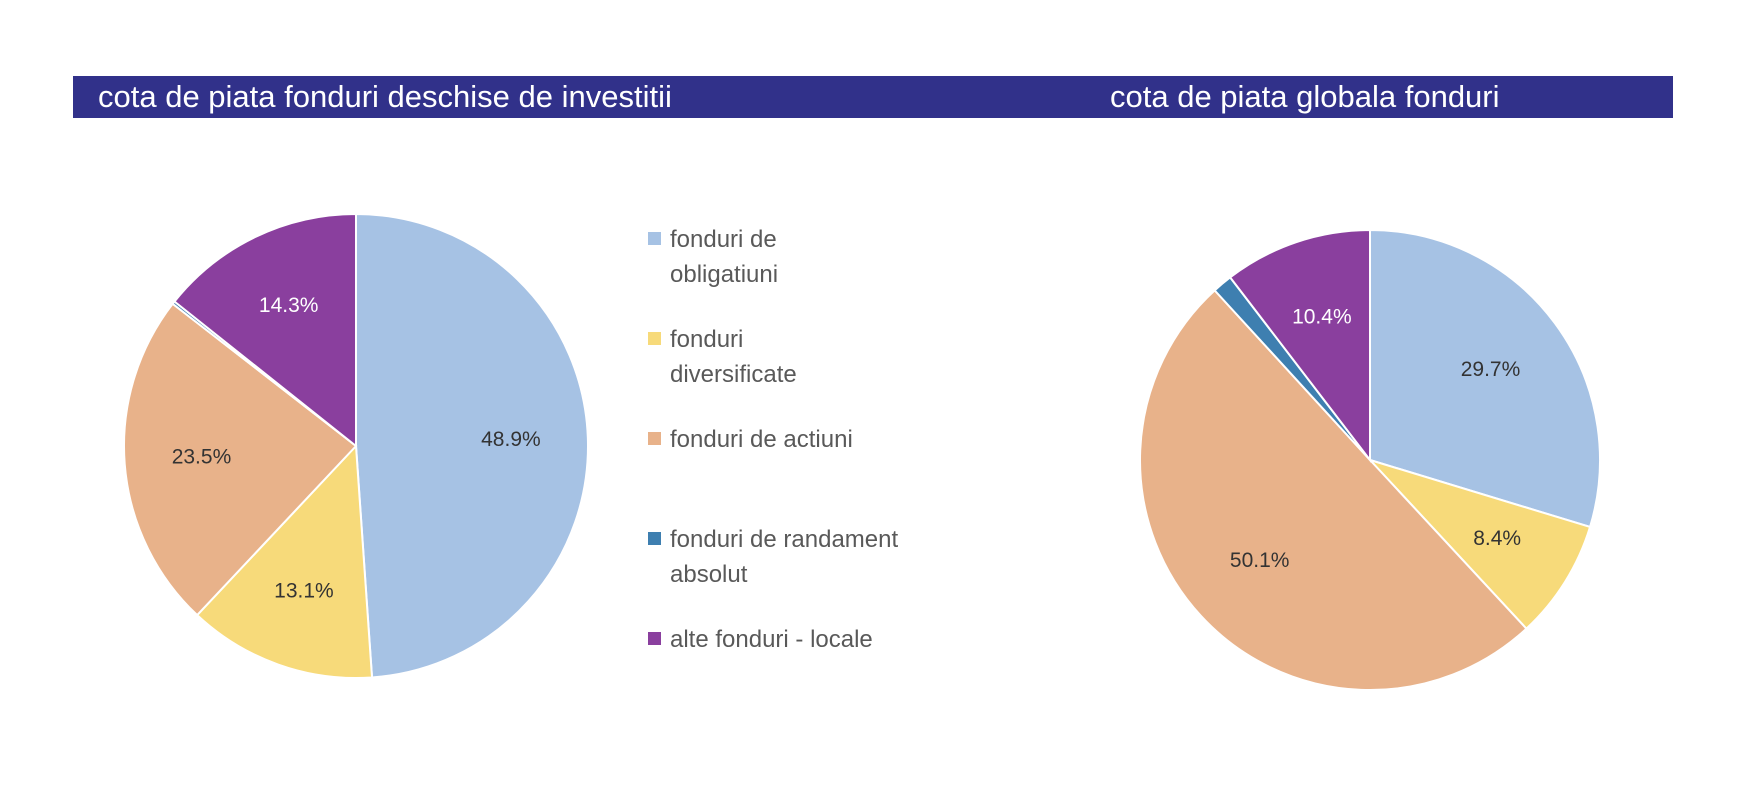 This screenshot has width=1746, height=792. What do you see at coordinates (304, 591) in the screenshot?
I see `data-label-diversified: 13.1%` at bounding box center [304, 591].